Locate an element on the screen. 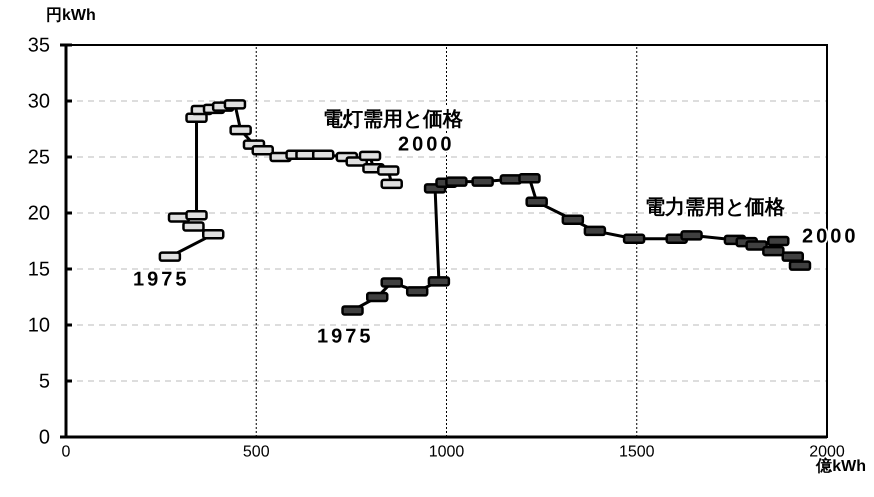 This screenshot has height=497, width=874. y-tick-label: 10 is located at coordinates (39, 325).